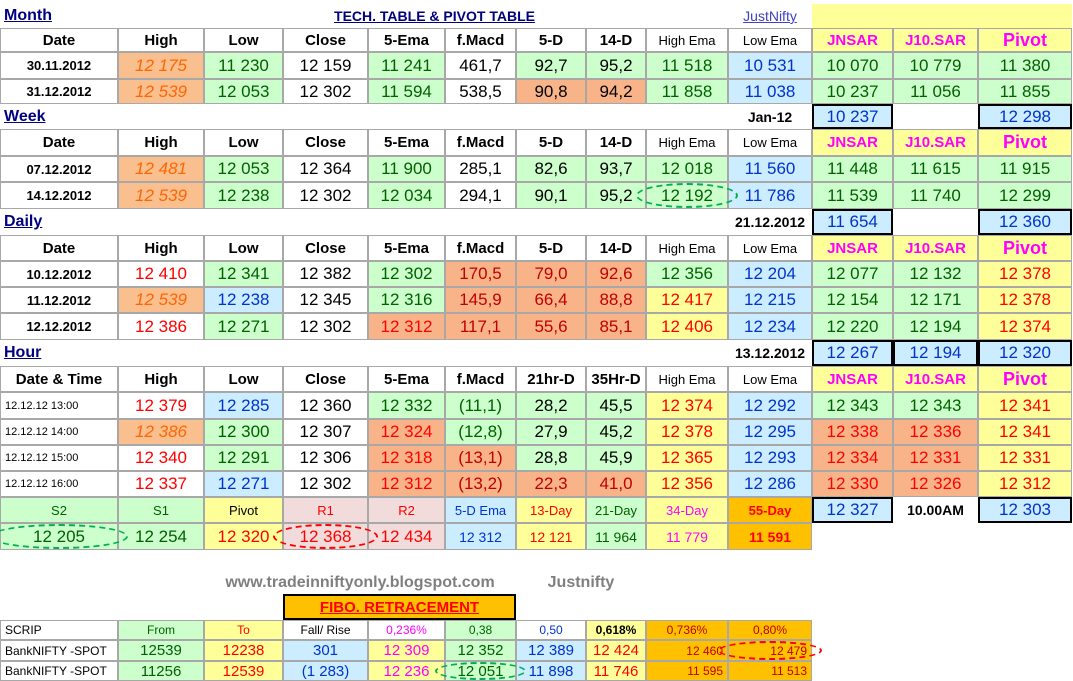 This screenshot has width=1073, height=681. What do you see at coordinates (243, 40) in the screenshot?
I see `month-header-2: Low` at bounding box center [243, 40].